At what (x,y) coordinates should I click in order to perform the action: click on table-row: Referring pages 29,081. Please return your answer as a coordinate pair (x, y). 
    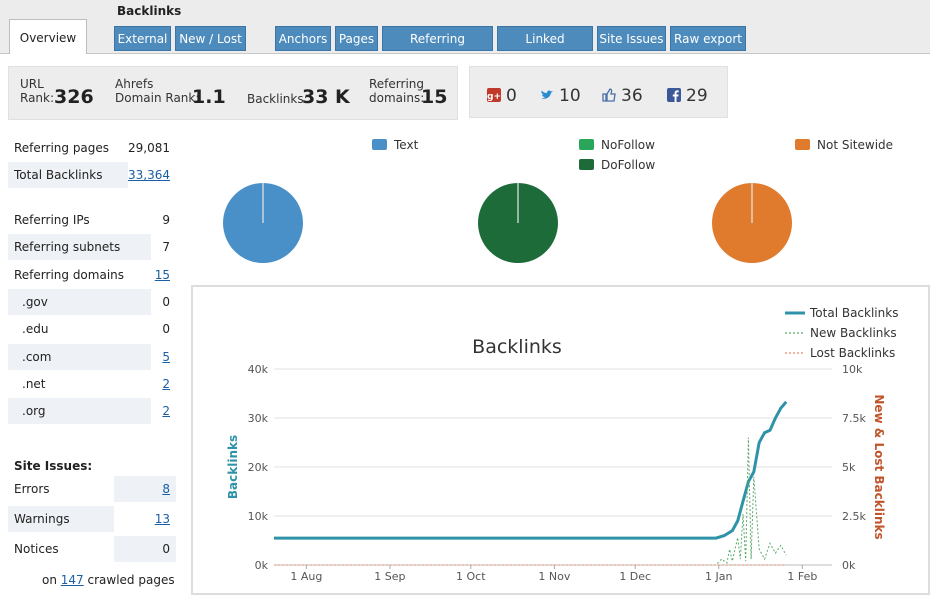
    Looking at the image, I should click on (92, 148).